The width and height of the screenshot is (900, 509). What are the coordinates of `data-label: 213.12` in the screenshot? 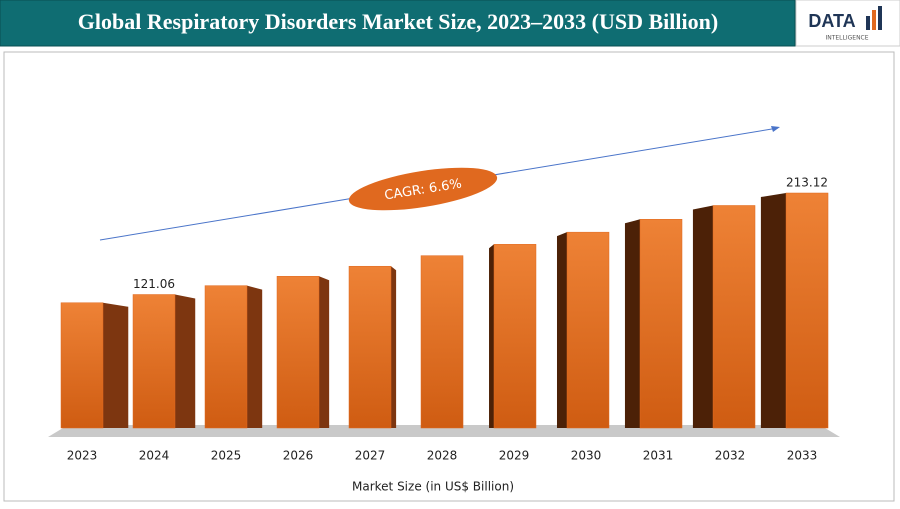 It's located at (807, 183).